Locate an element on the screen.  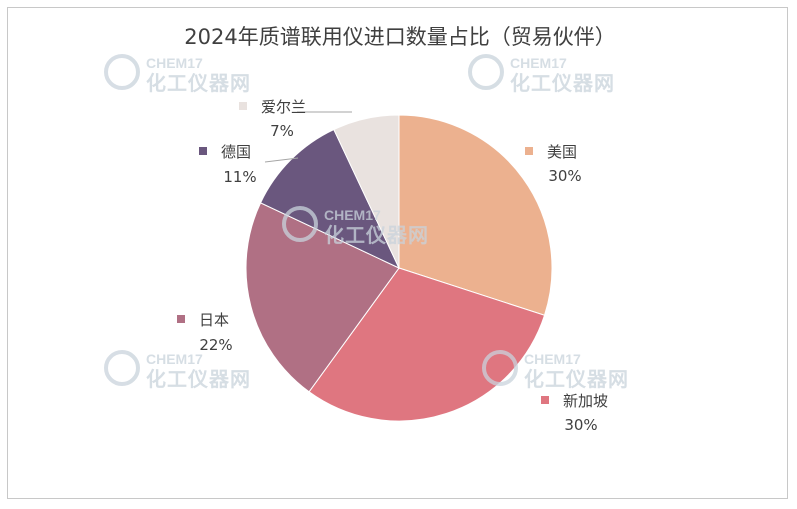
slice-value-label: 11% is located at coordinates (239, 177).